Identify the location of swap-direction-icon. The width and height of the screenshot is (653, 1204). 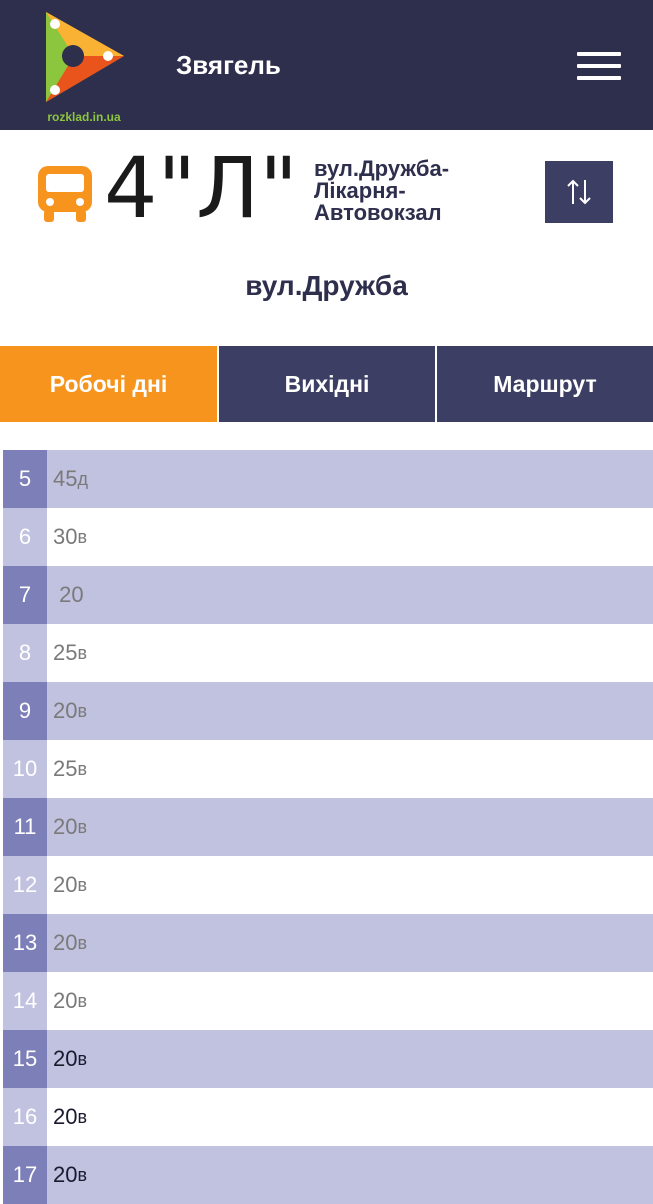
(579, 192).